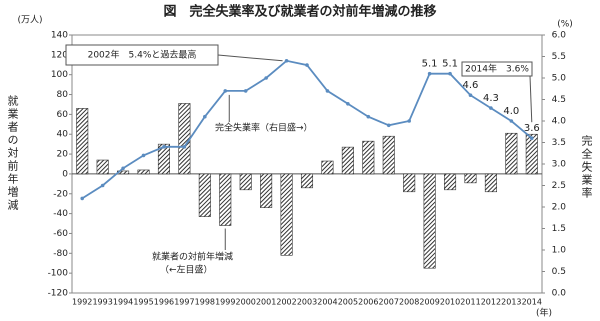  I want to click on value-label: 4.0, so click(511, 111).